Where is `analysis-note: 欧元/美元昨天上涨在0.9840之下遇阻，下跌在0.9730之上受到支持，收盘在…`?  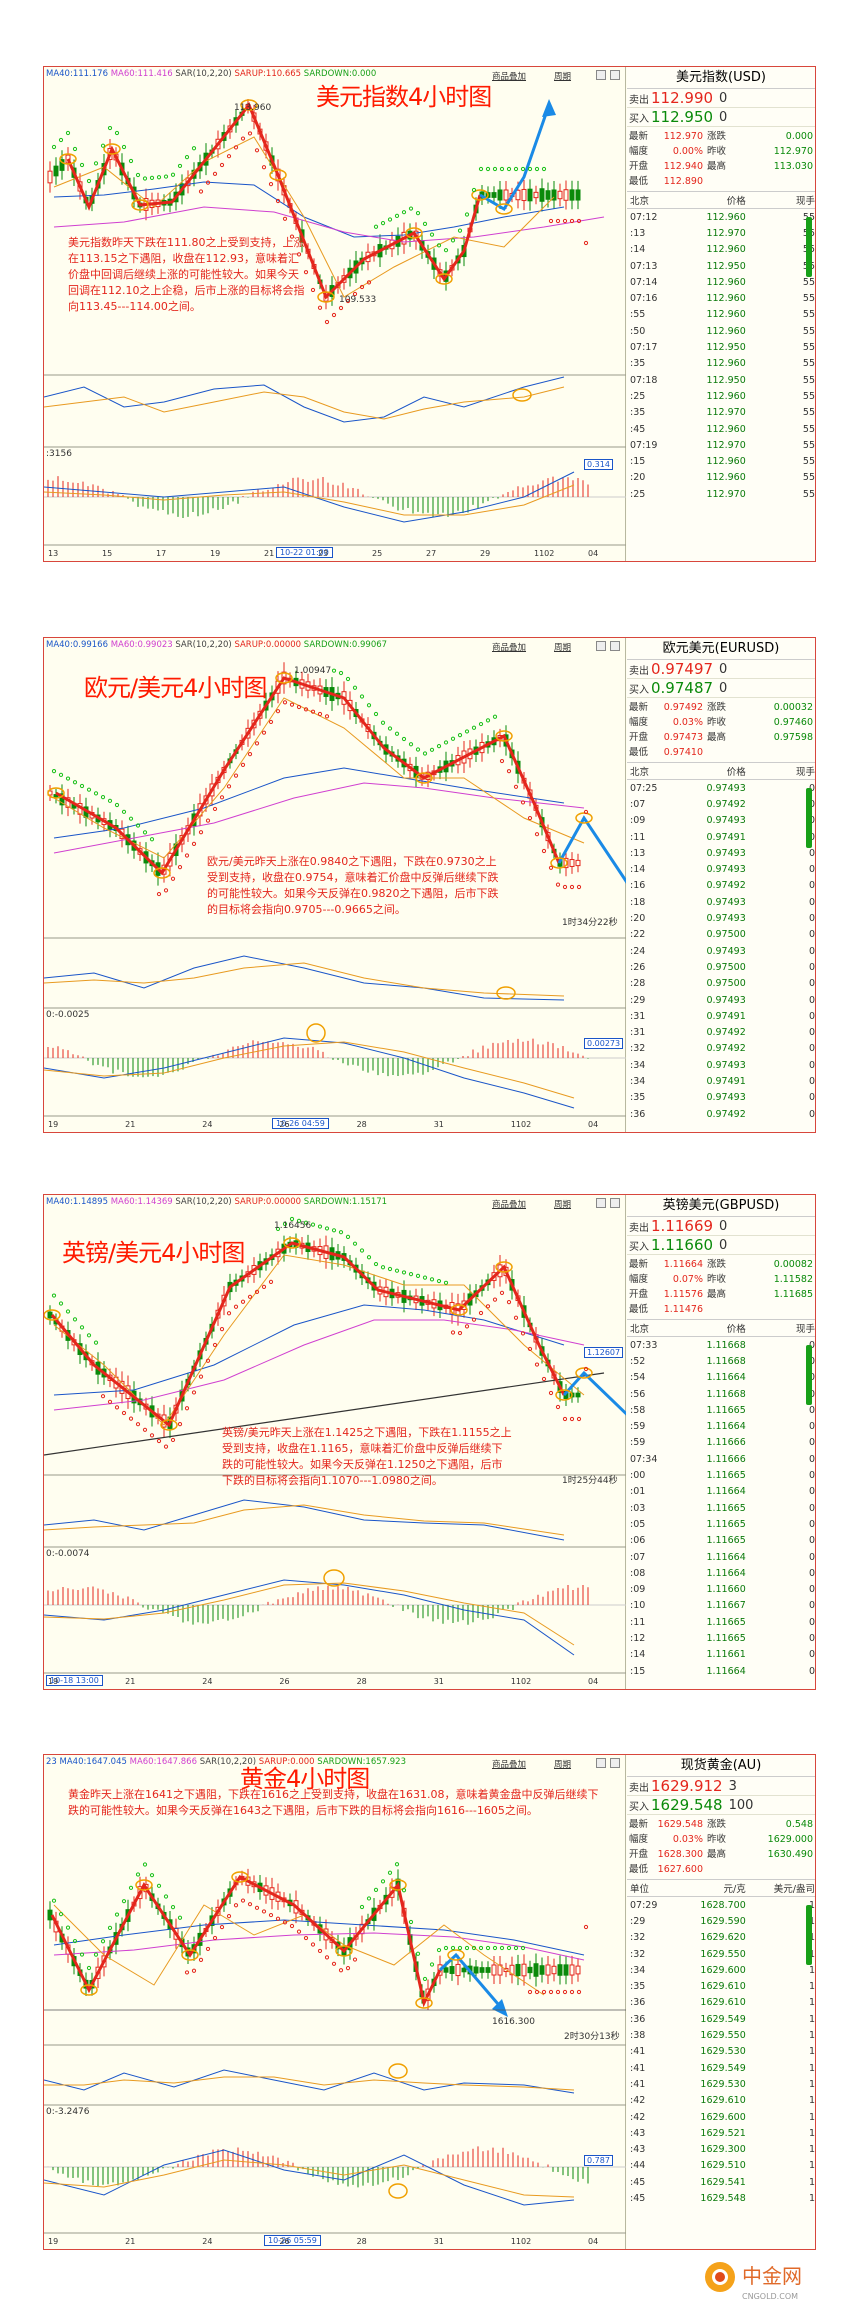 analysis-note: 欧元/美元昨天上涨在0.9840之下遇阻，下跌在0.9730之上受到支持，收盘在… is located at coordinates (353, 885).